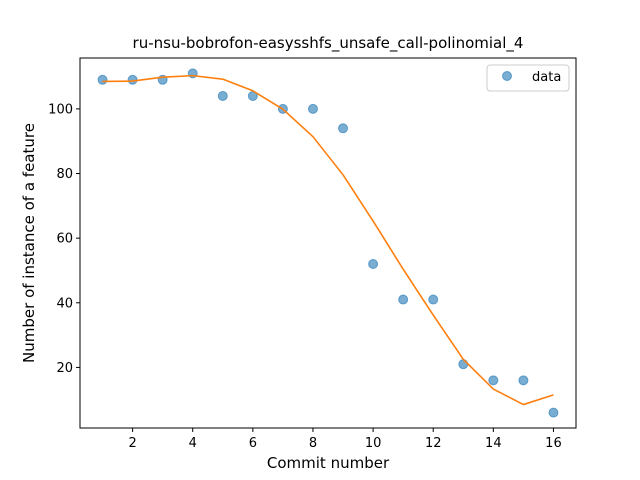 This screenshot has width=640, height=480. I want to click on legend-label-data: data, so click(546, 77).